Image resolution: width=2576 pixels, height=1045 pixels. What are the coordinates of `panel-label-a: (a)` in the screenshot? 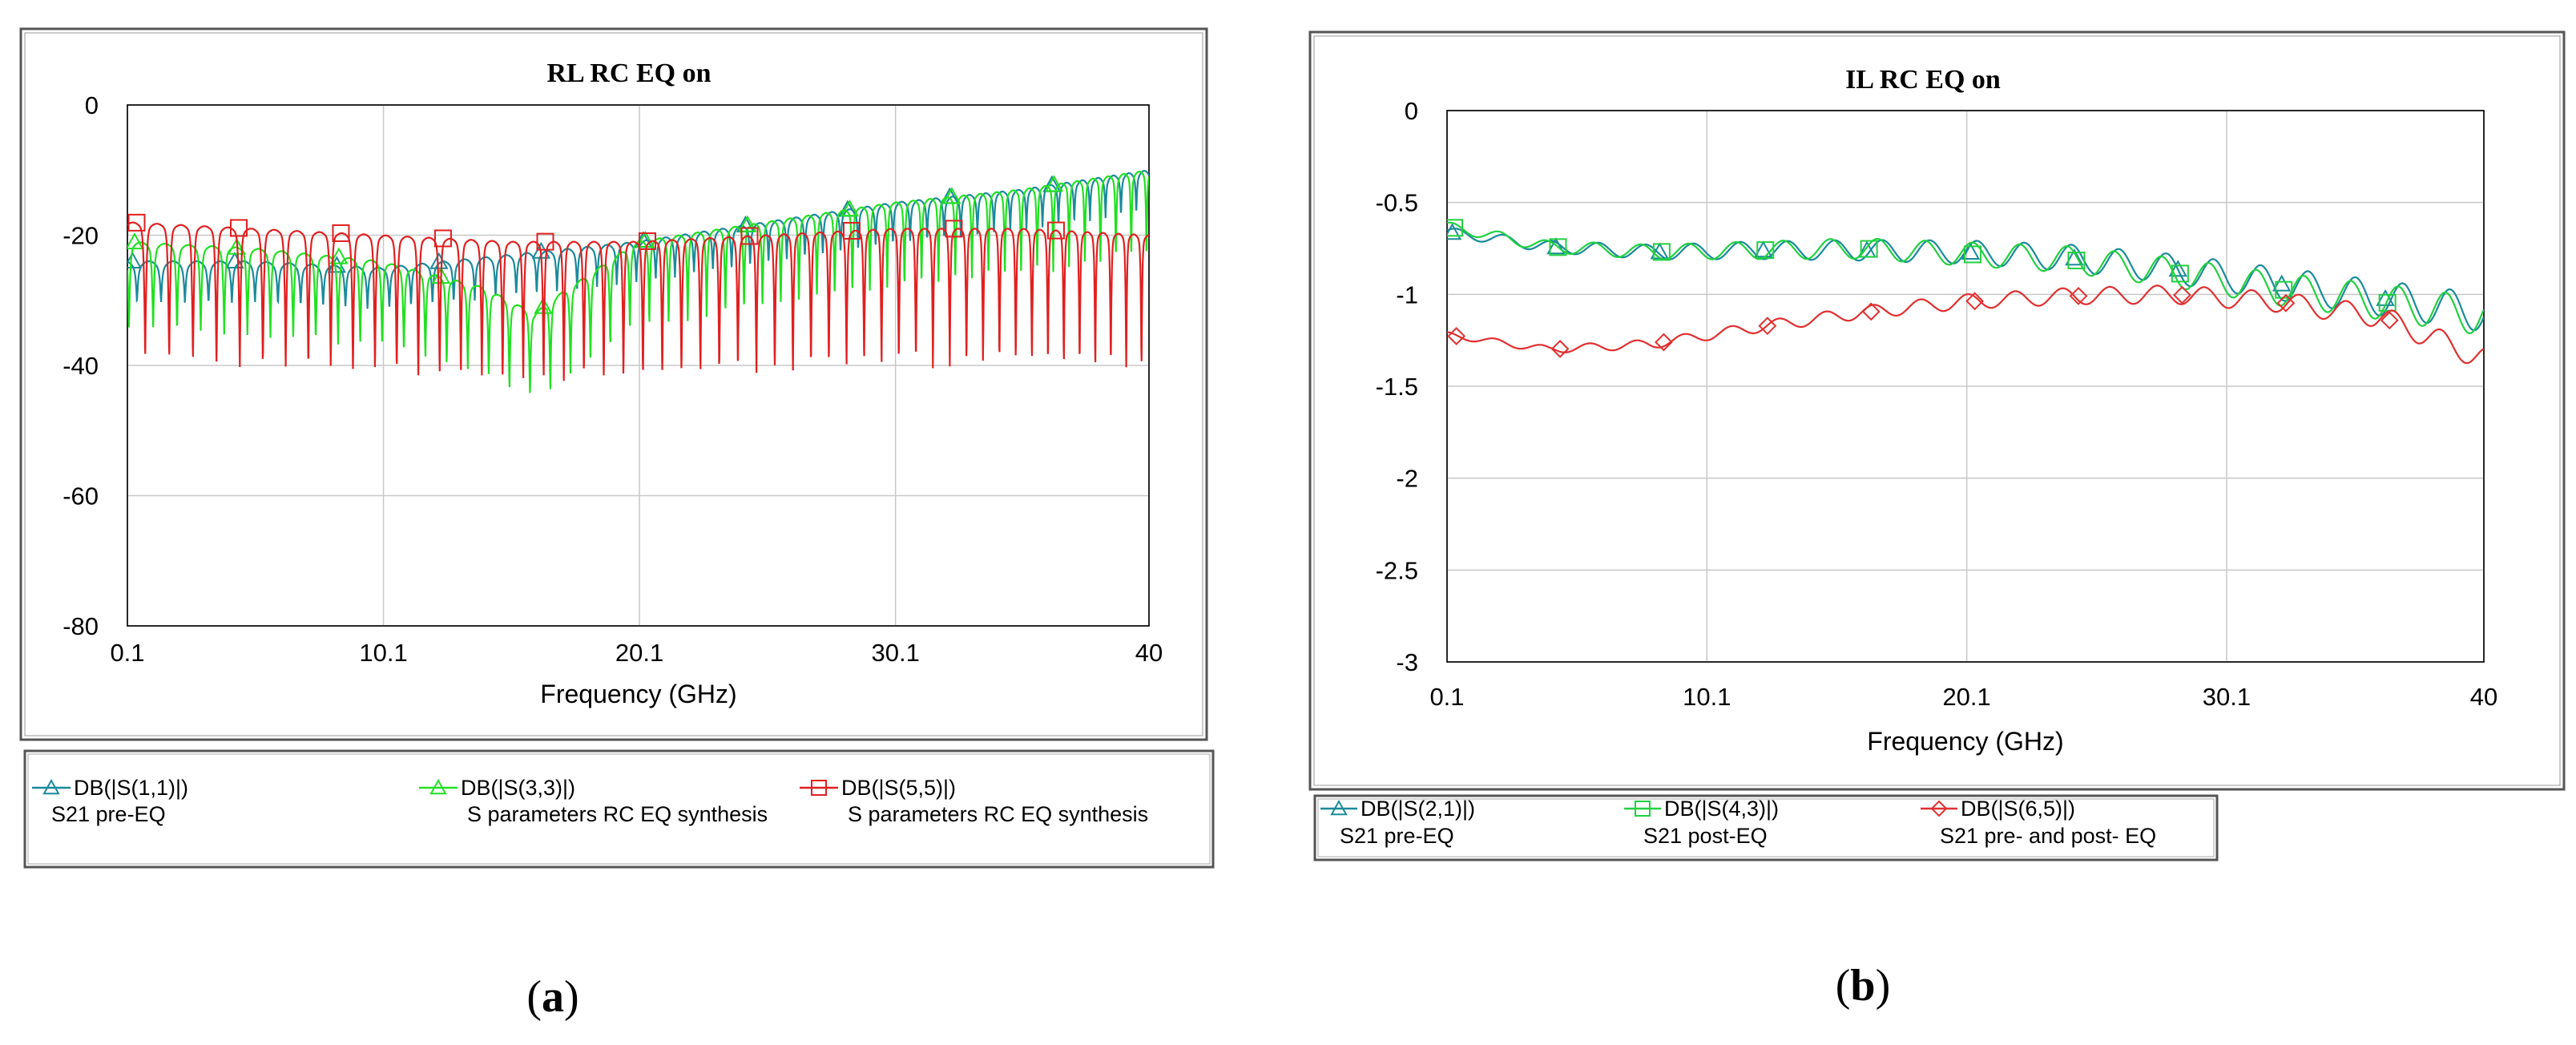 It's located at (552, 997).